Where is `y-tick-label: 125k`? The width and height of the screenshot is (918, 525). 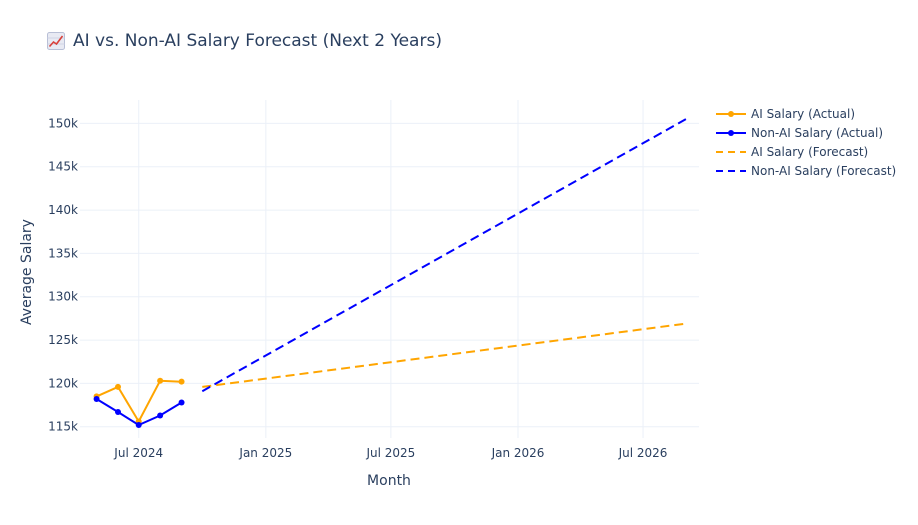 y-tick-label: 125k is located at coordinates (63, 340).